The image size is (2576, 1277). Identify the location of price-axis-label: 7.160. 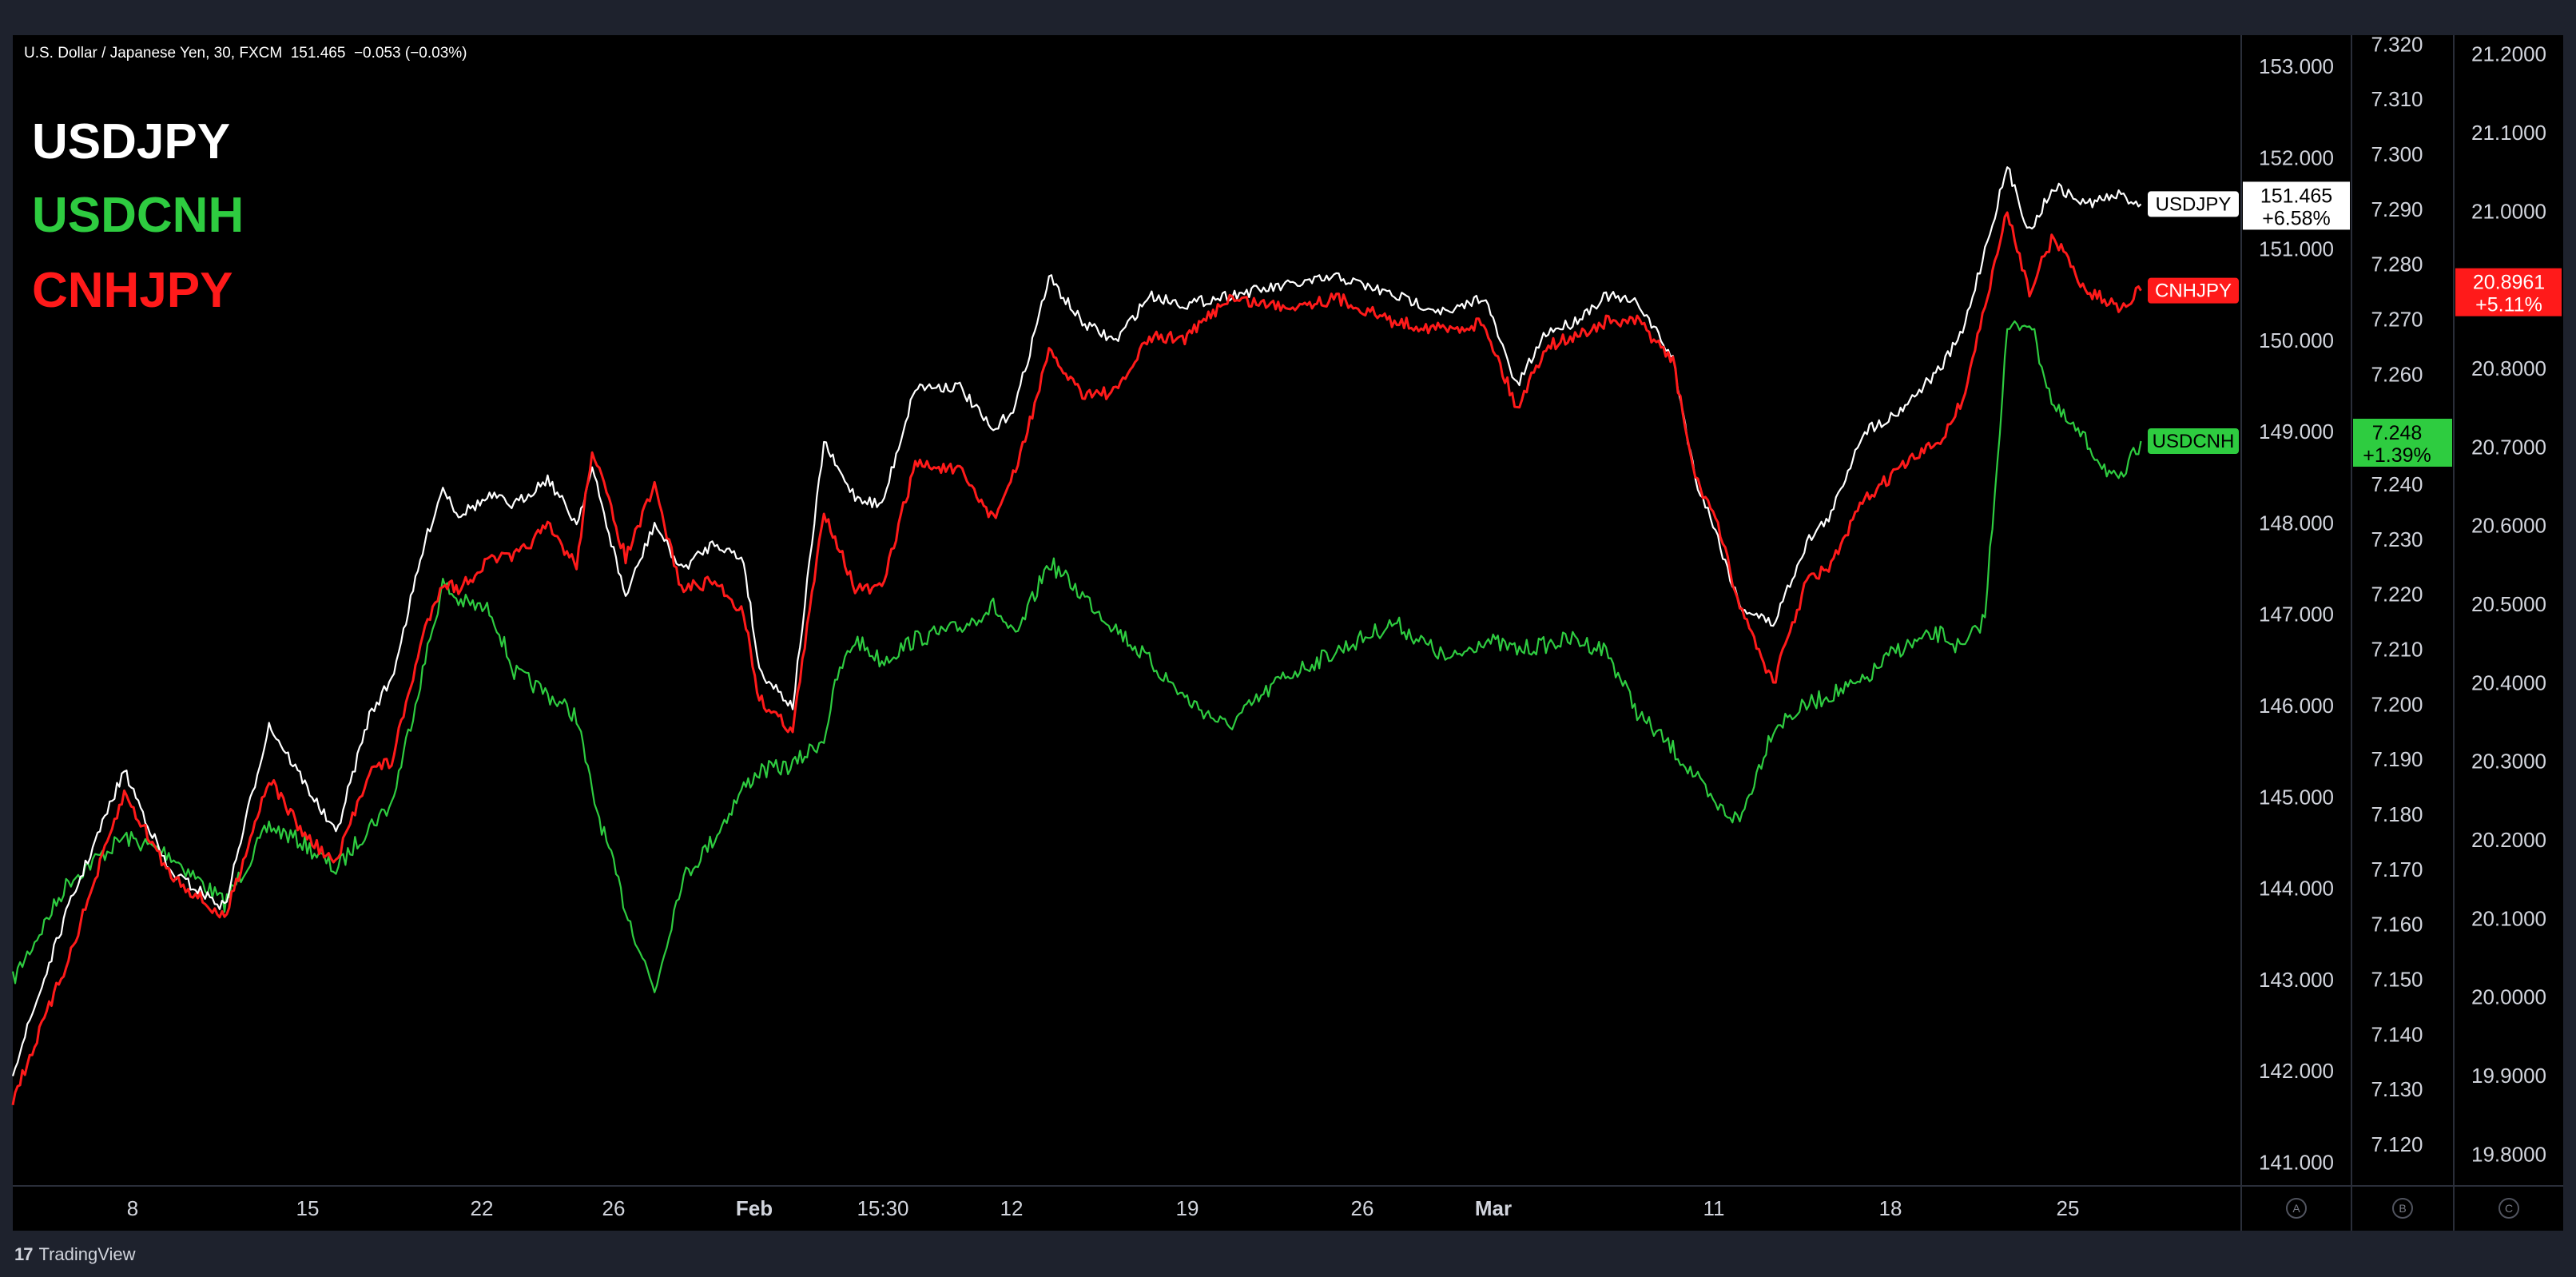
(2397, 925).